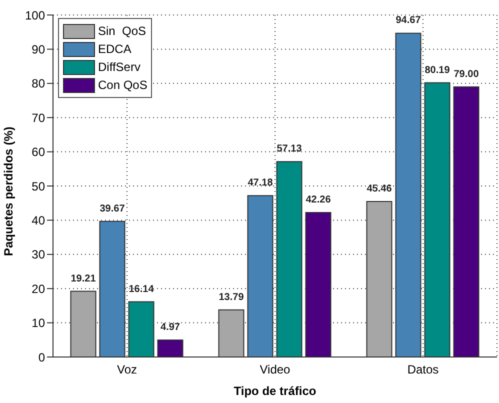 The image size is (499, 403). Describe the element at coordinates (123, 85) in the screenshot. I see `legend-label: Con QoS` at that location.